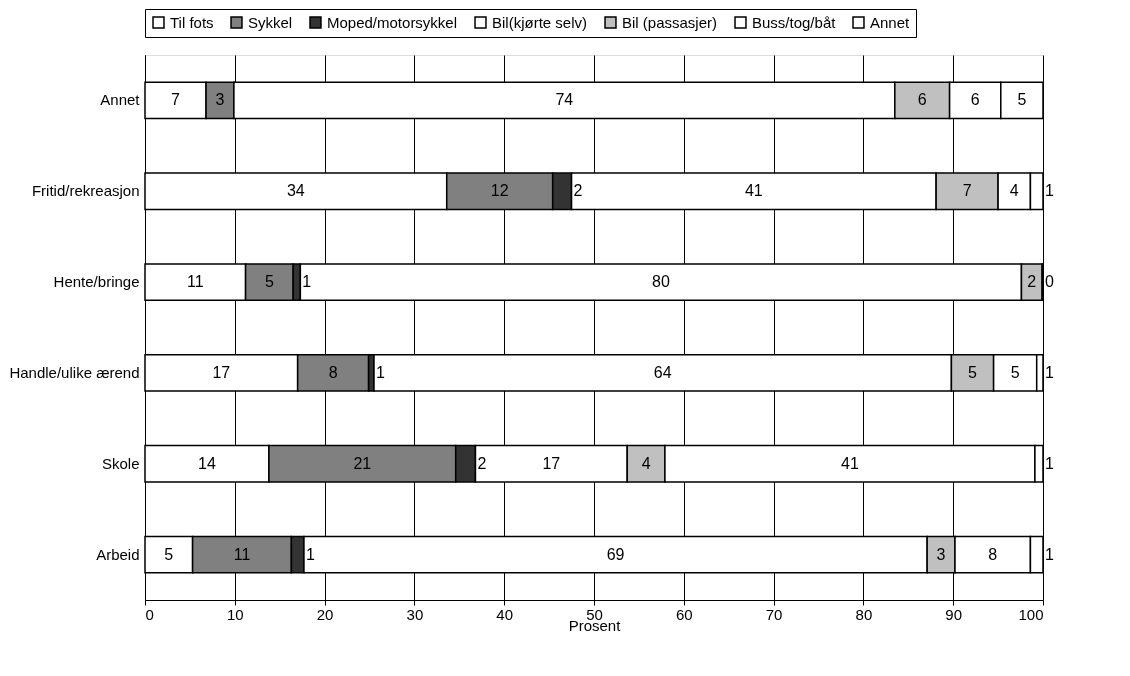 This screenshot has height=676, width=1130. I want to click on data-label: 69, so click(615, 554).